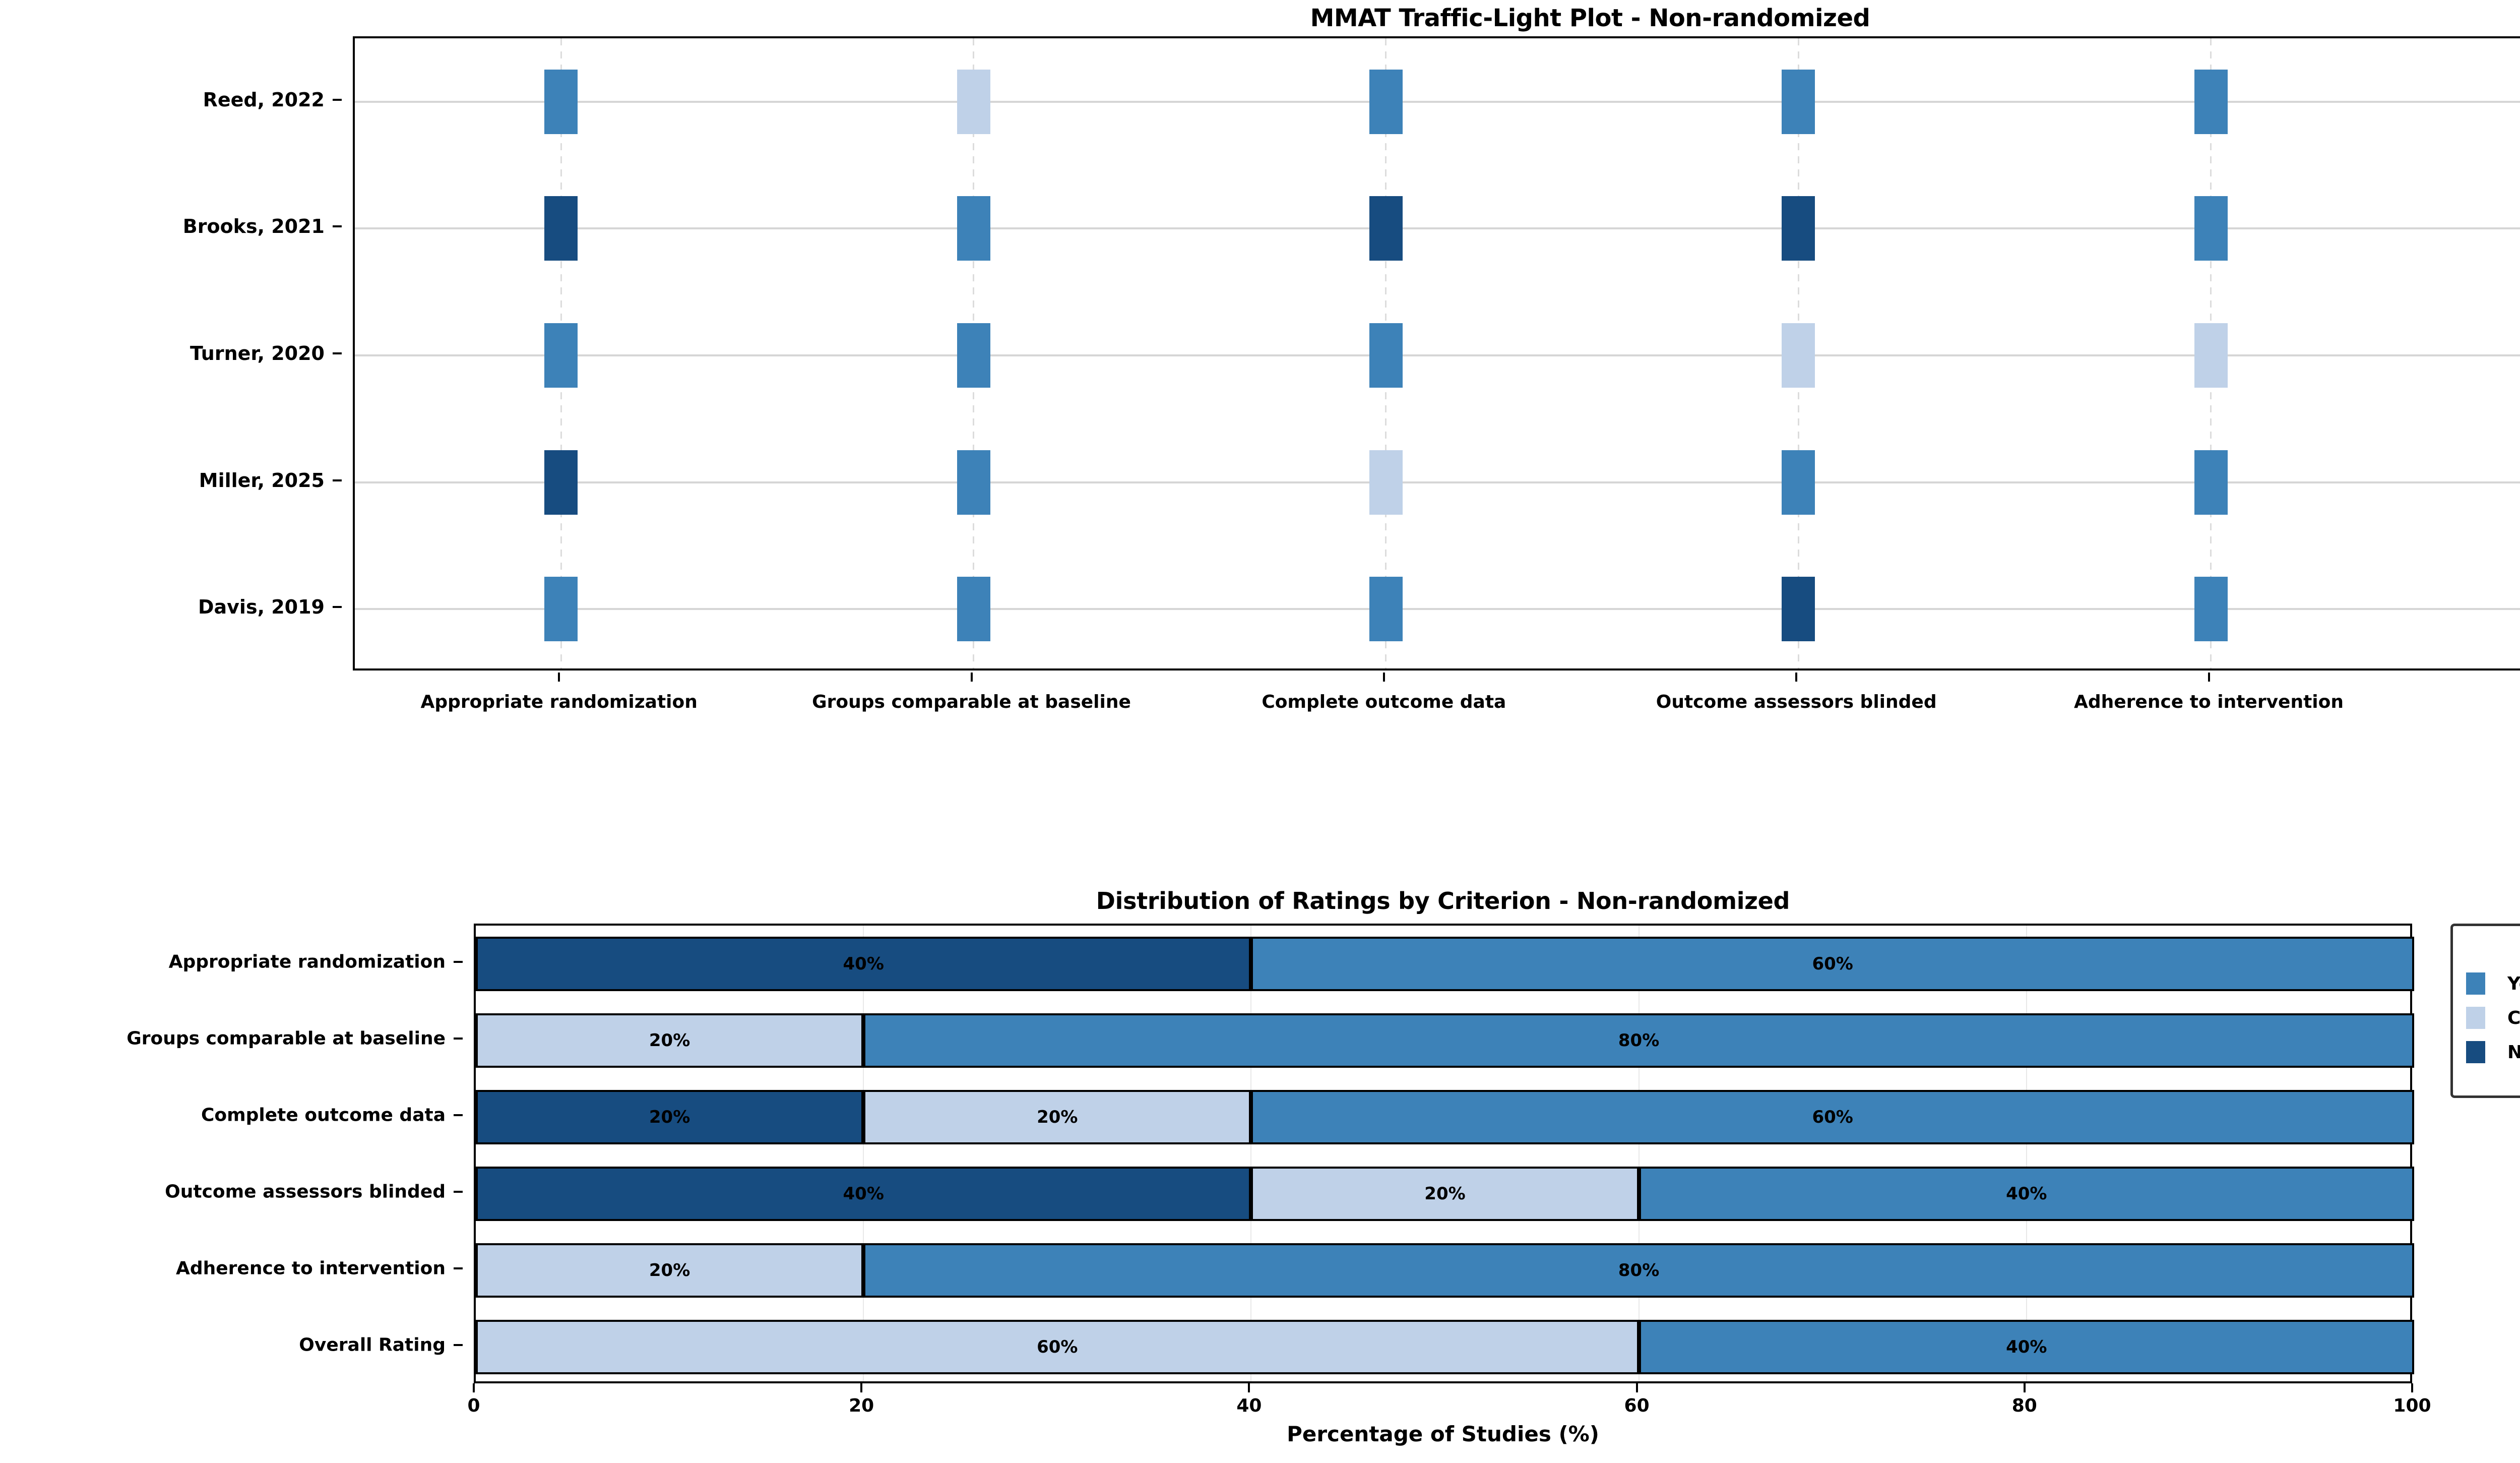 Image resolution: width=2520 pixels, height=1463 pixels. What do you see at coordinates (2024, 1405) in the screenshot?
I see `distribution-x-tick-label: 80` at bounding box center [2024, 1405].